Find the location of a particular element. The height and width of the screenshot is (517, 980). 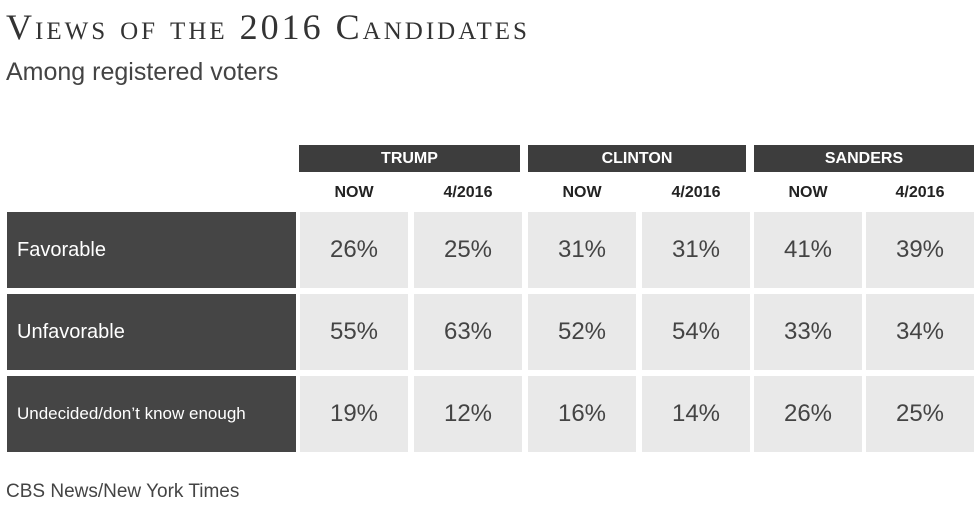

cell-favorable-trump-4-2016: 25% is located at coordinates (468, 250).